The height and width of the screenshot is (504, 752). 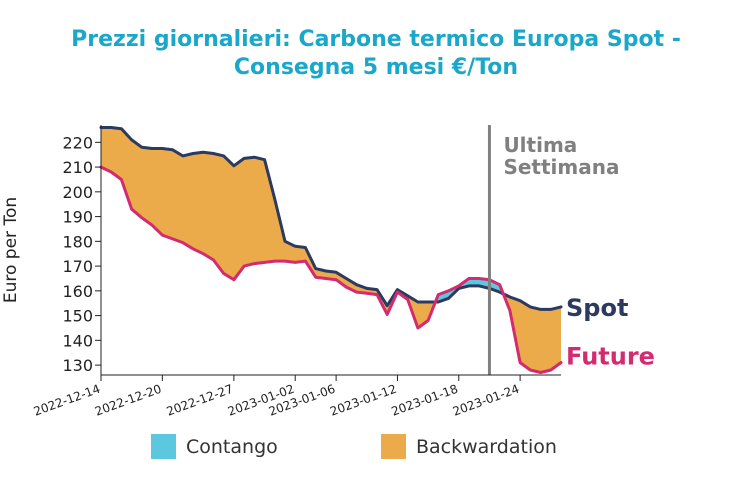 What do you see at coordinates (67, 400) in the screenshot?
I see `x-tick-label: 2022-12-14` at bounding box center [67, 400].